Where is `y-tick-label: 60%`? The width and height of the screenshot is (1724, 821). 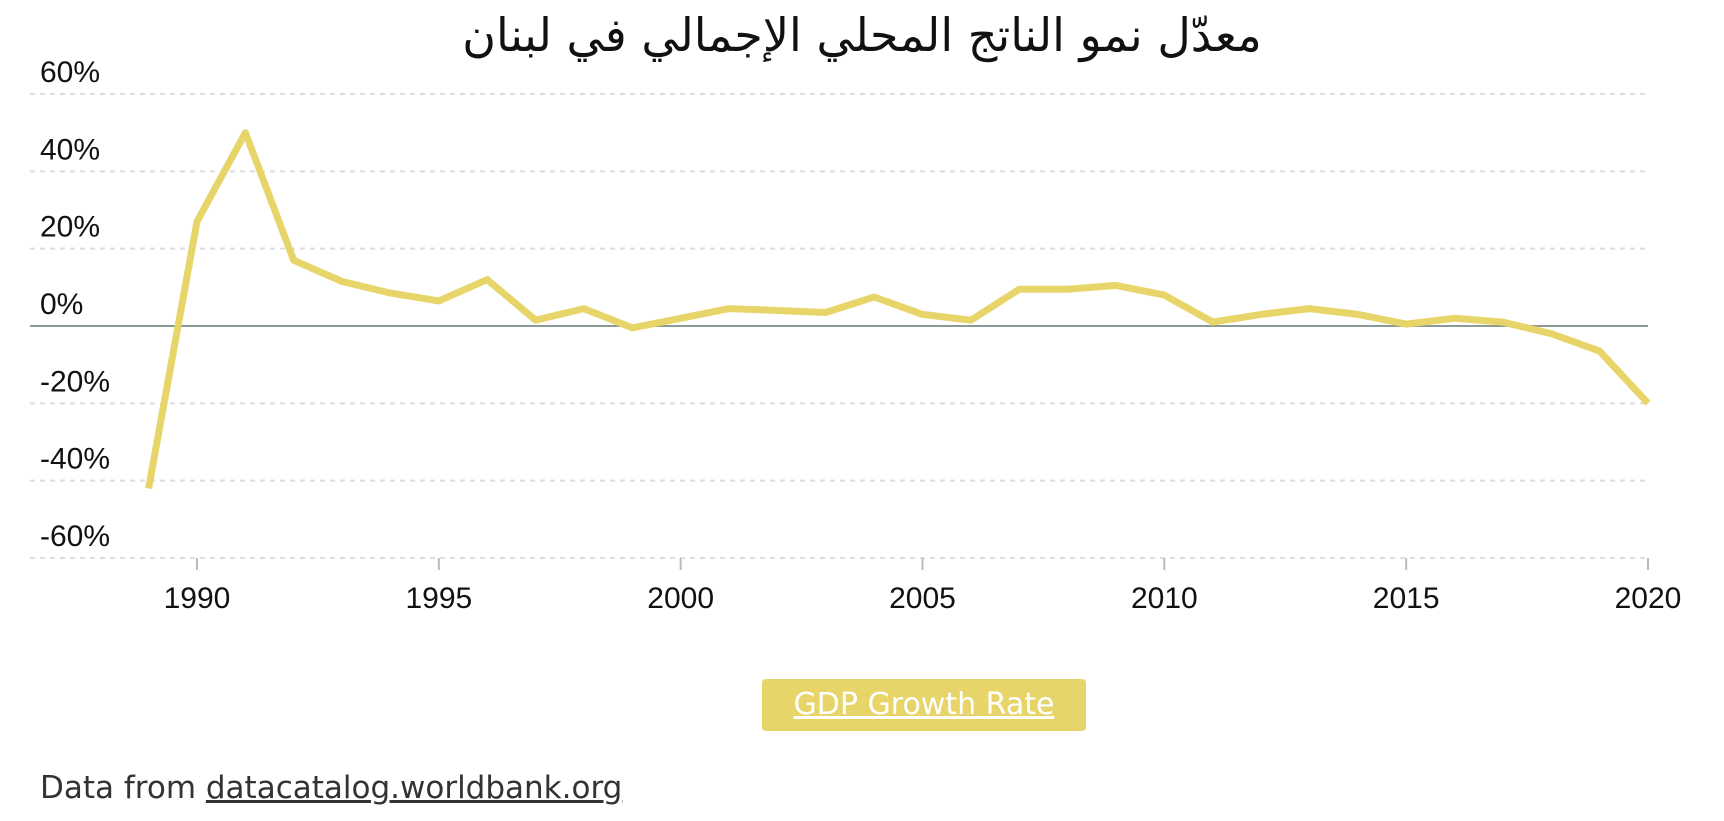 y-tick-label: 60% is located at coordinates (70, 72).